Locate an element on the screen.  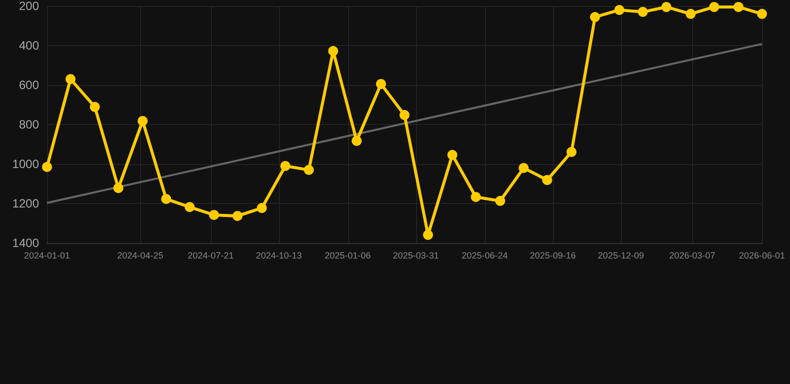
x-tick-label: 2025-06-24 is located at coordinates (485, 255).